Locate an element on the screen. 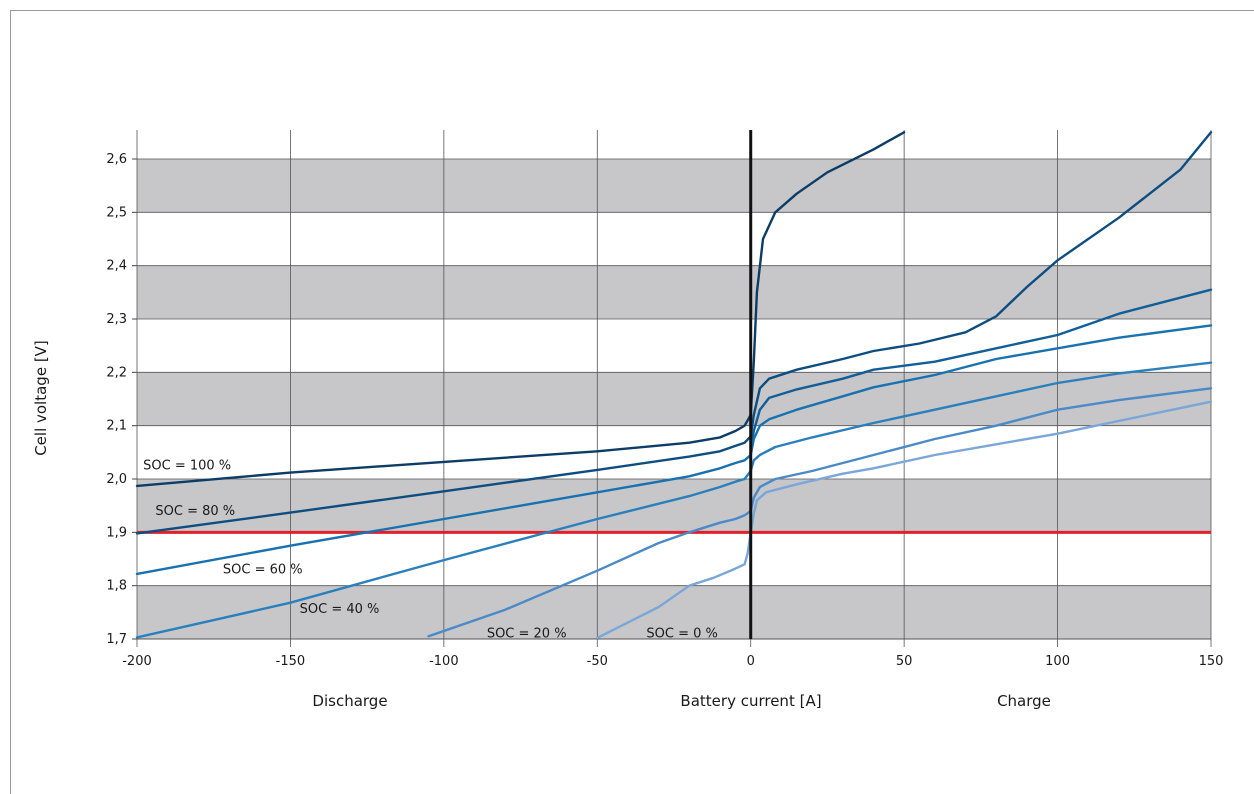 Image resolution: width=1254 pixels, height=794 pixels. y-tick-label: 1,8 is located at coordinates (116, 586).